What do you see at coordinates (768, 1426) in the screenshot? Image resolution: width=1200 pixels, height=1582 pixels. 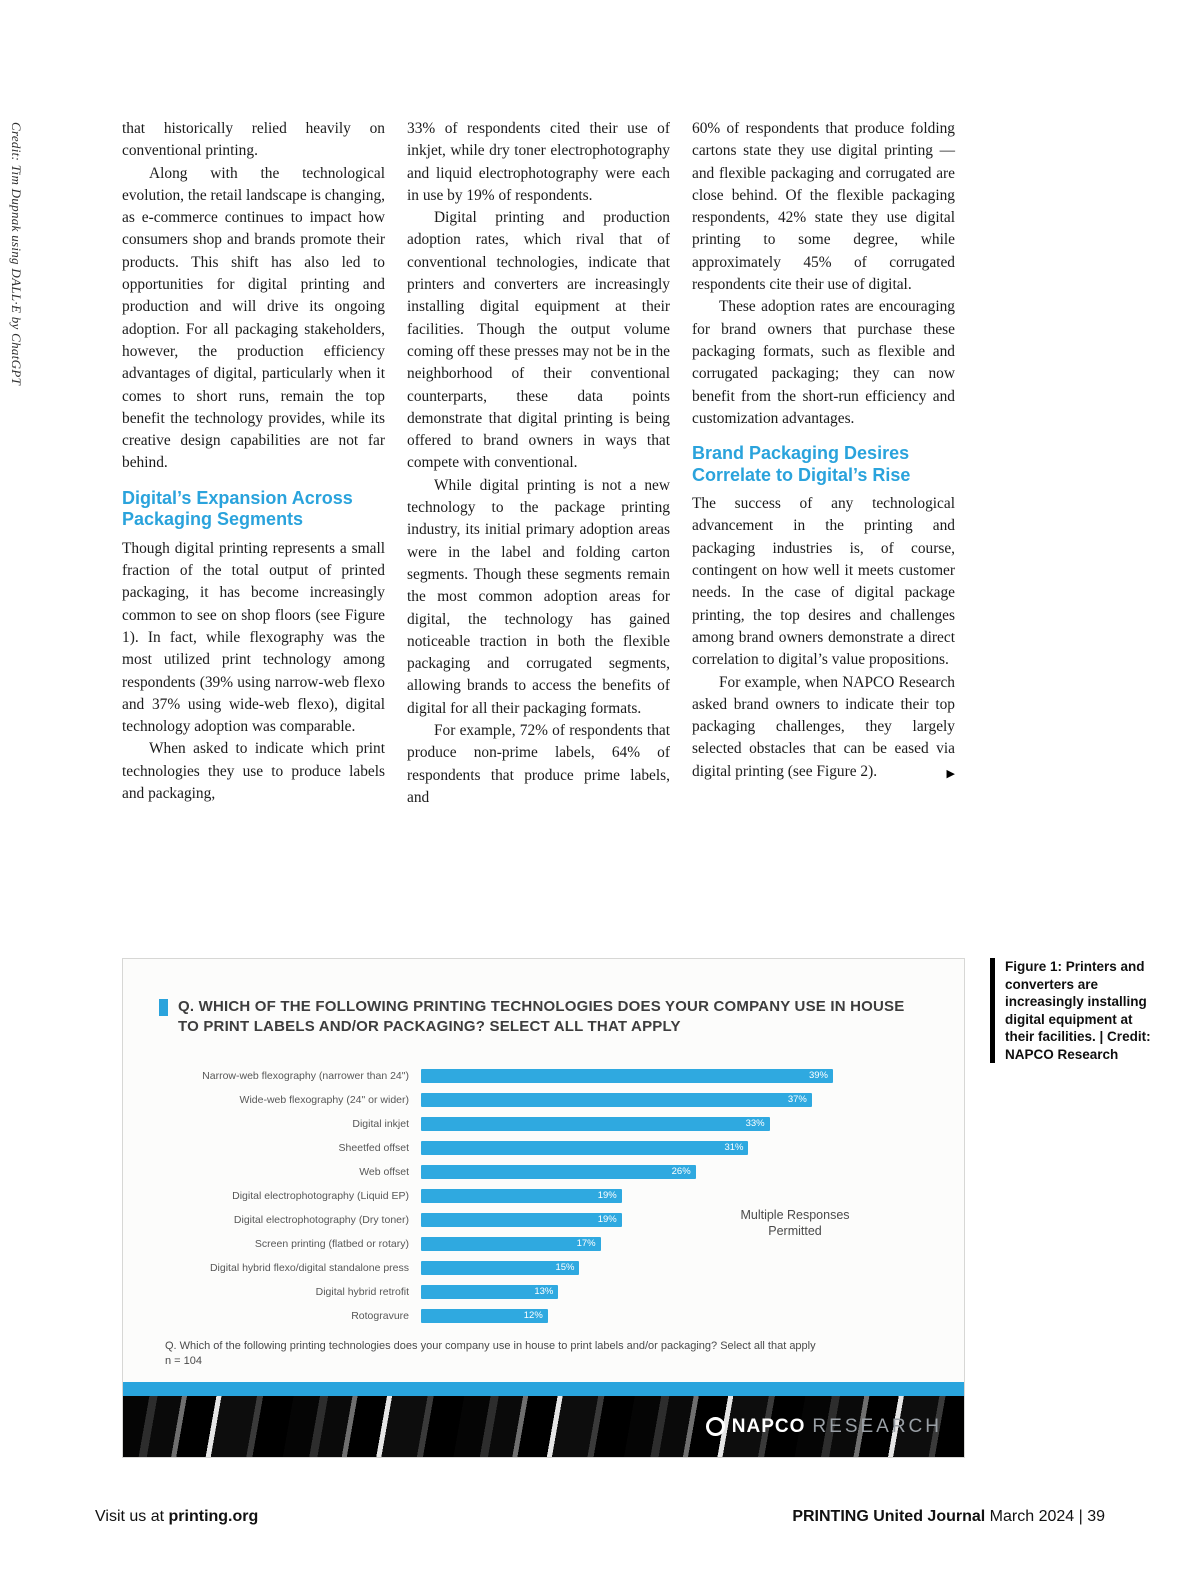 I see `napco-wordmark: NAPCO` at bounding box center [768, 1426].